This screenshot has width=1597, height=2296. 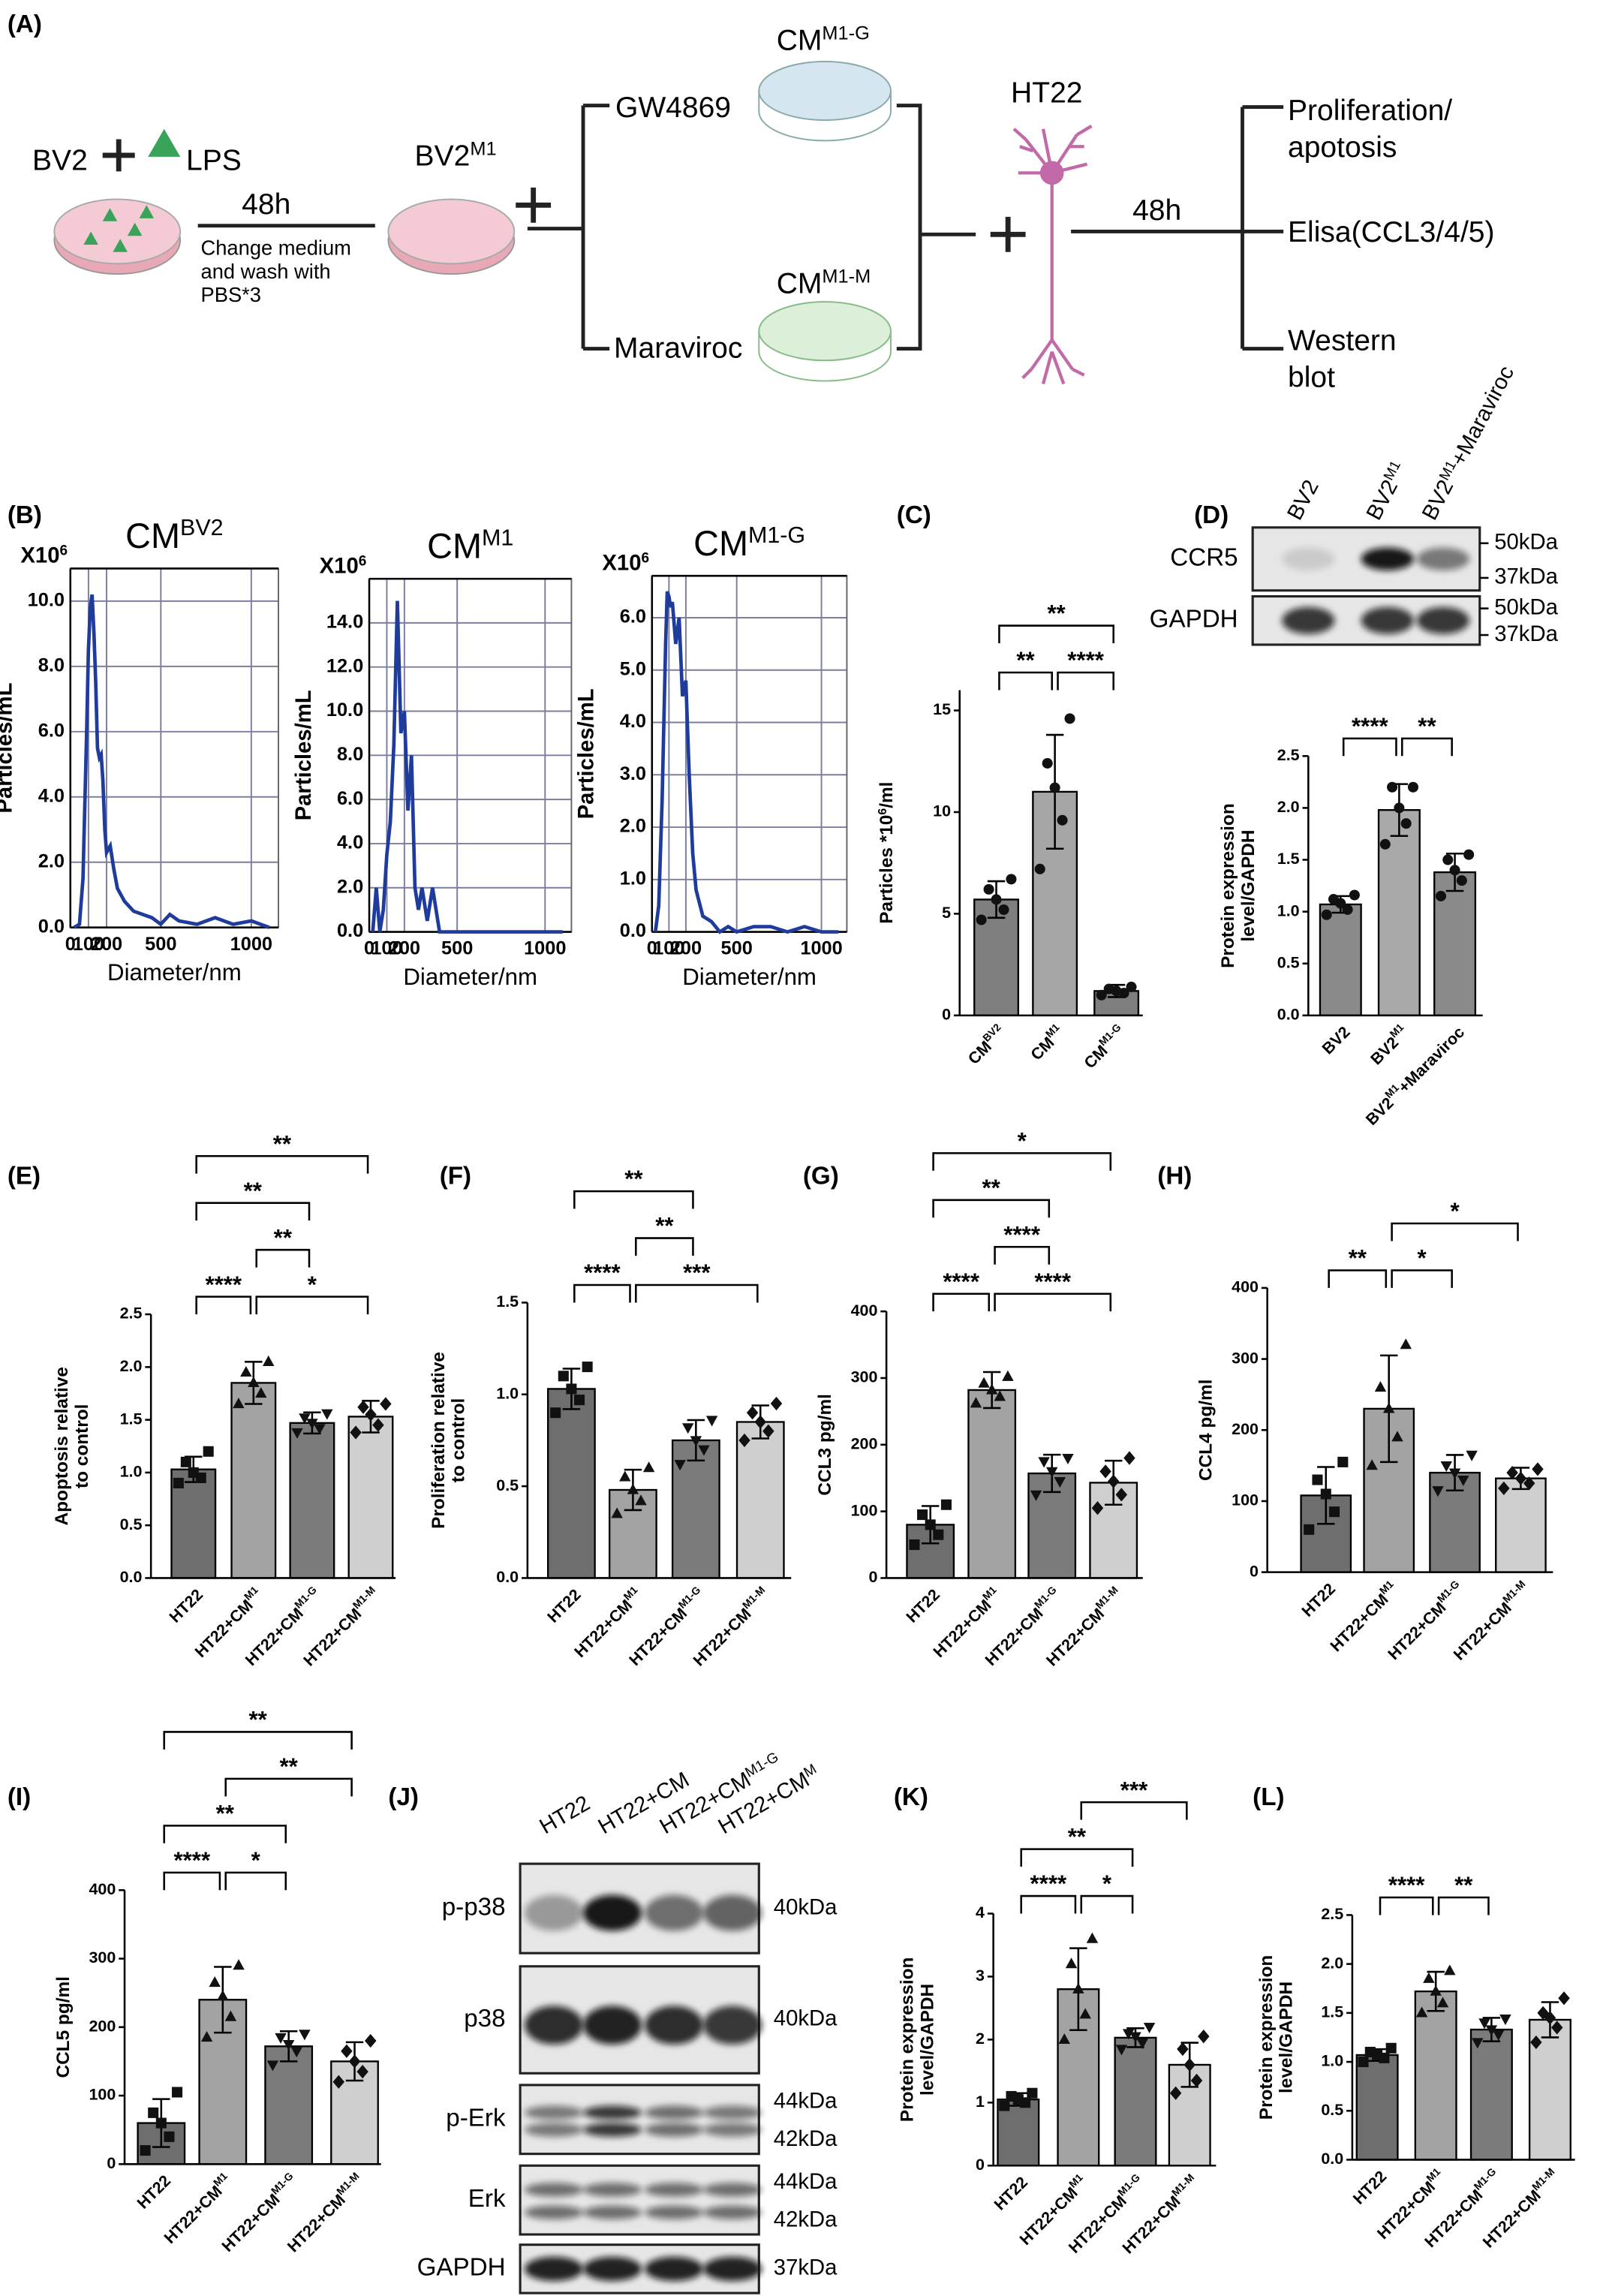 What do you see at coordinates (339, 565) in the screenshot?
I see `y-multiplier-part: X10` at bounding box center [339, 565].